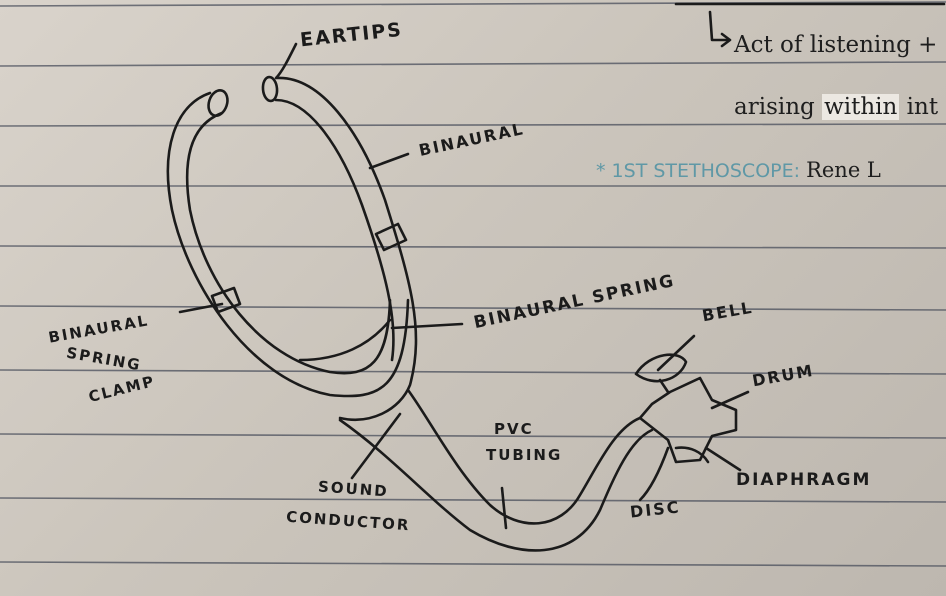  What do you see at coordinates (774, 107) in the screenshot?
I see `note-line-2-start: arising` at bounding box center [774, 107].